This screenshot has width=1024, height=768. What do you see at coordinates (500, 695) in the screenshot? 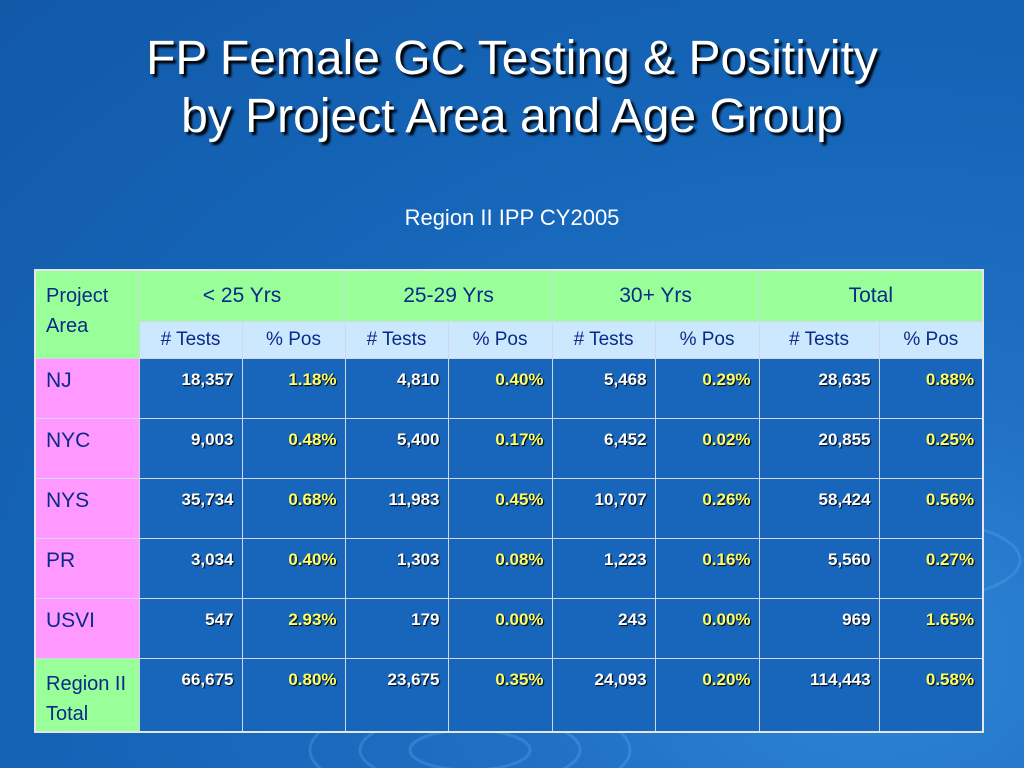
I see `percent-positive-cell: 0.35%` at bounding box center [500, 695].